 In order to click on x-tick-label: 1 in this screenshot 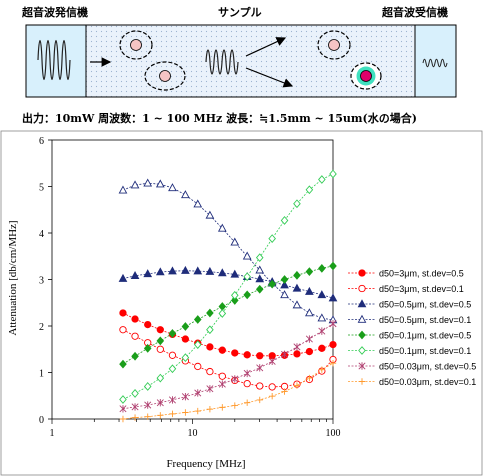, I will do `click(52, 433)`.